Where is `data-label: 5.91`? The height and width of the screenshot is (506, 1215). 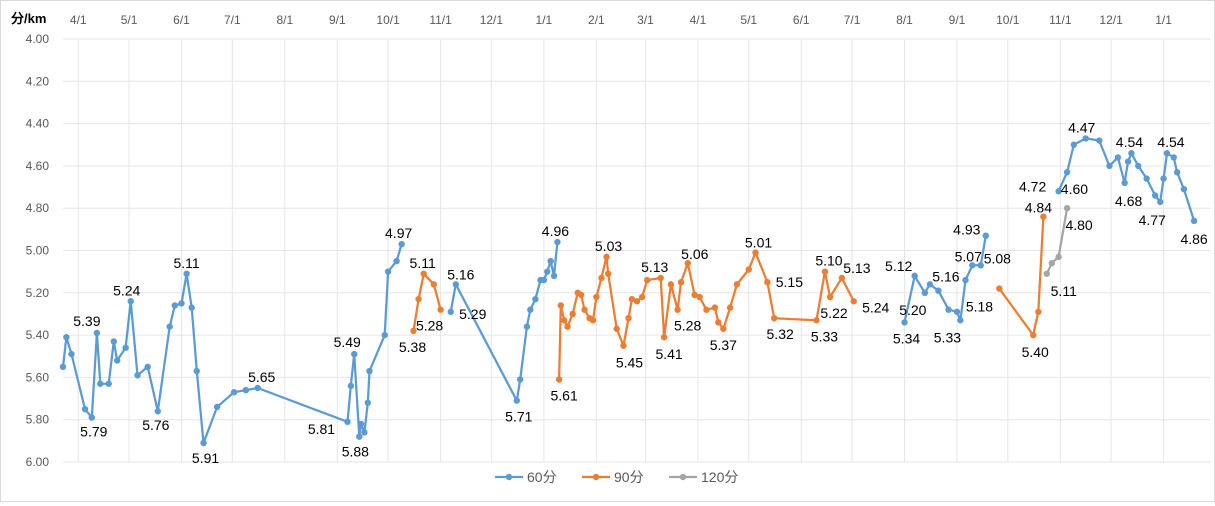 data-label: 5.91 is located at coordinates (205, 458).